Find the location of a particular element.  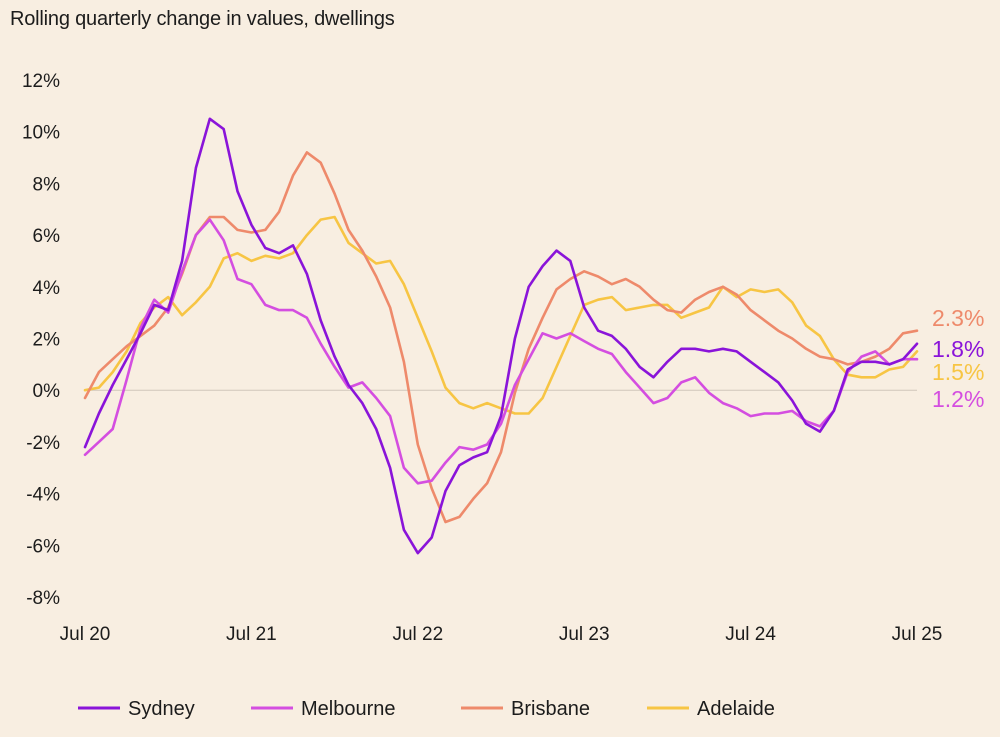

x-tick-label: Jul 20 is located at coordinates (85, 634).